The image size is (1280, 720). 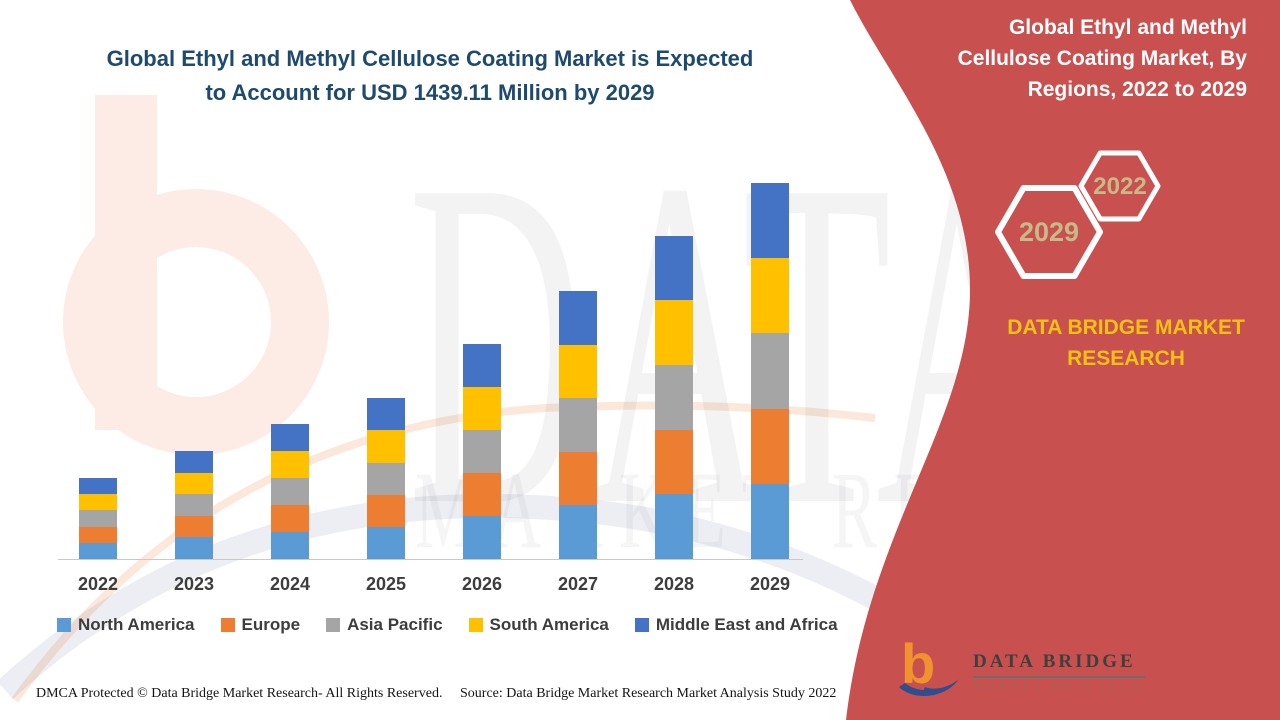 I want to click on legend-label: Middle East and Africa, so click(x=746, y=624).